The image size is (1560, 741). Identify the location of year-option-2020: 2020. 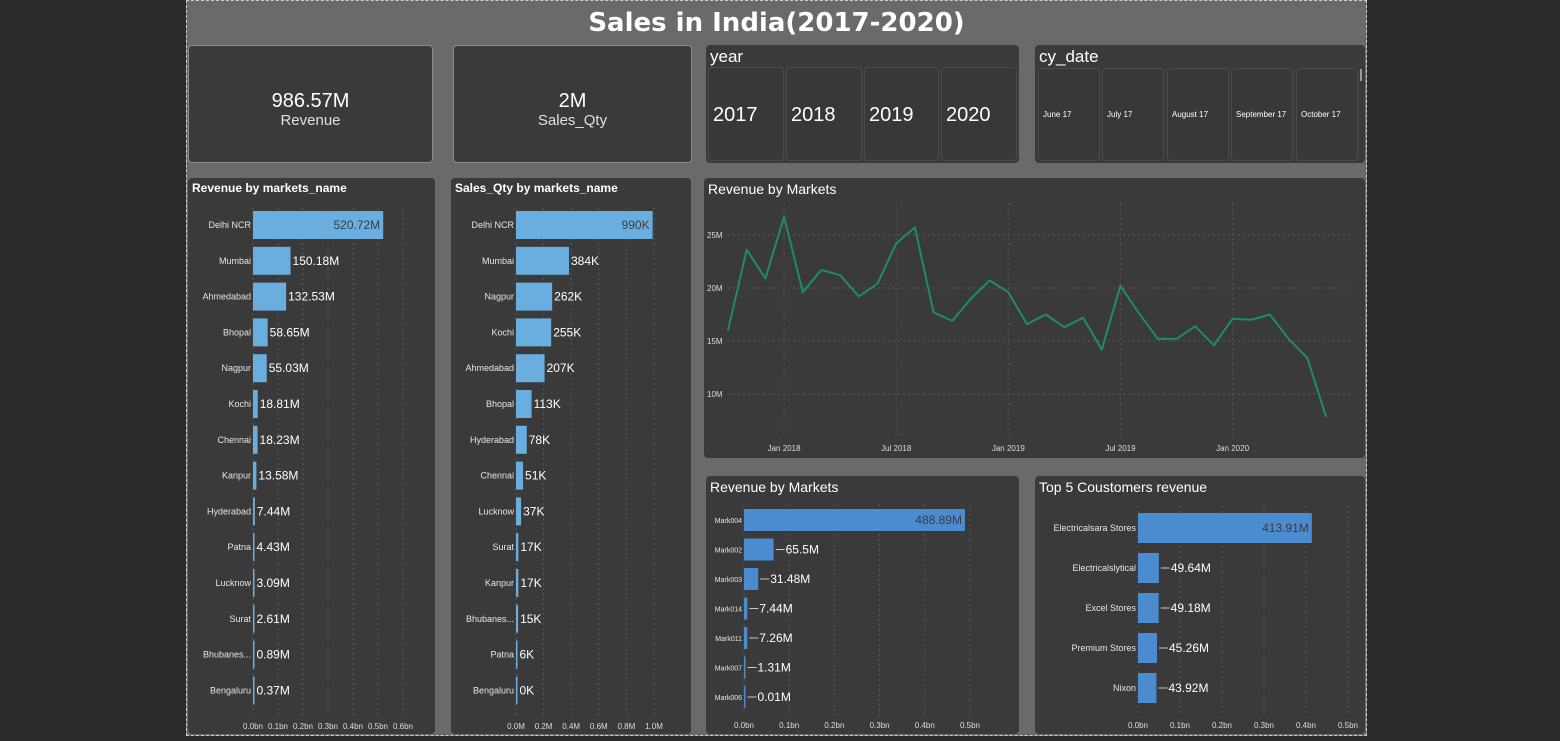
(979, 114).